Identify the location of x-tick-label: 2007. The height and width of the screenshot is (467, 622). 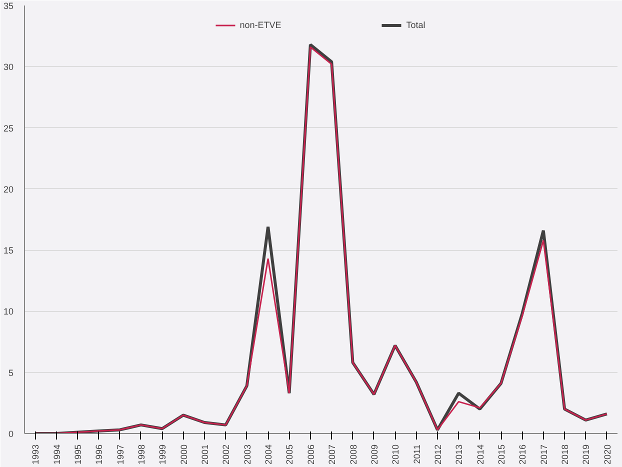
(332, 454).